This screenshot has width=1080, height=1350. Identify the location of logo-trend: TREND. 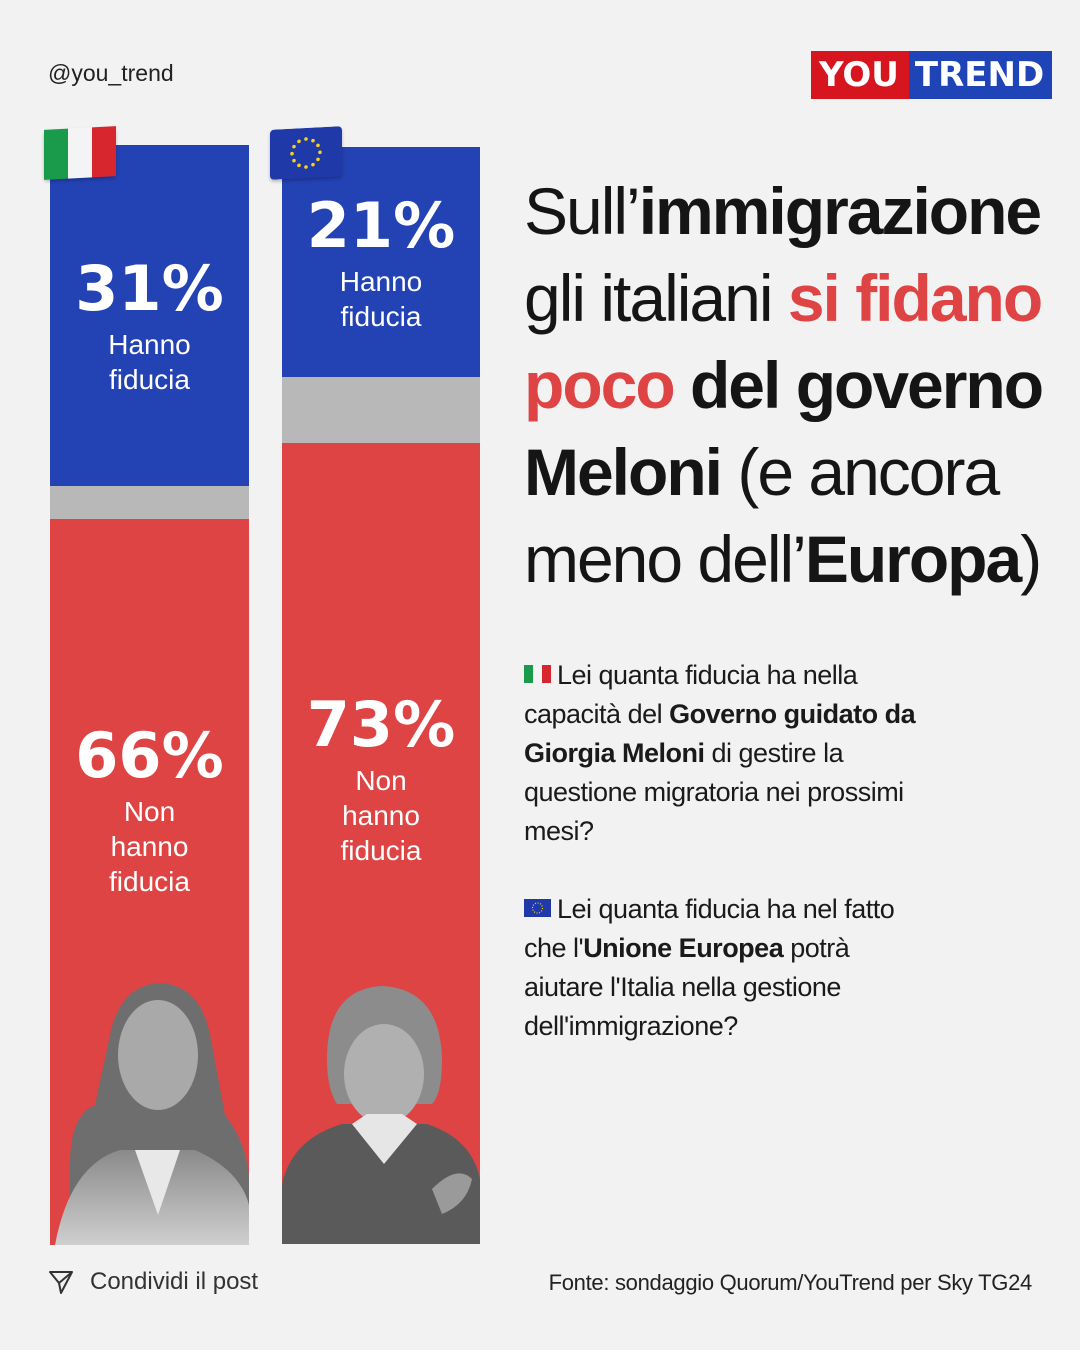
(980, 75).